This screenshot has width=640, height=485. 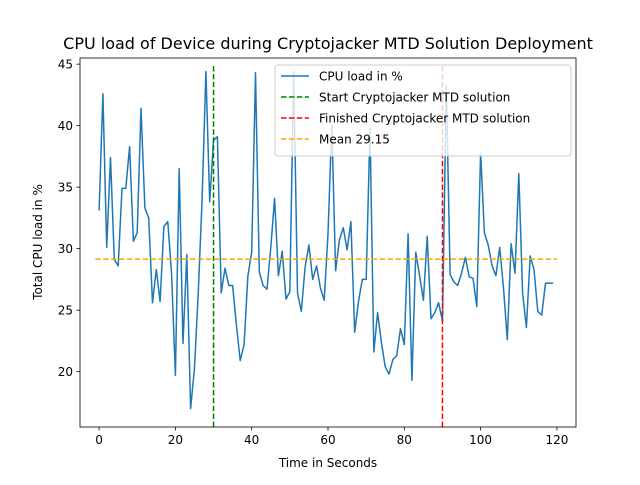 What do you see at coordinates (175, 440) in the screenshot?
I see `x-tick-label: 20` at bounding box center [175, 440].